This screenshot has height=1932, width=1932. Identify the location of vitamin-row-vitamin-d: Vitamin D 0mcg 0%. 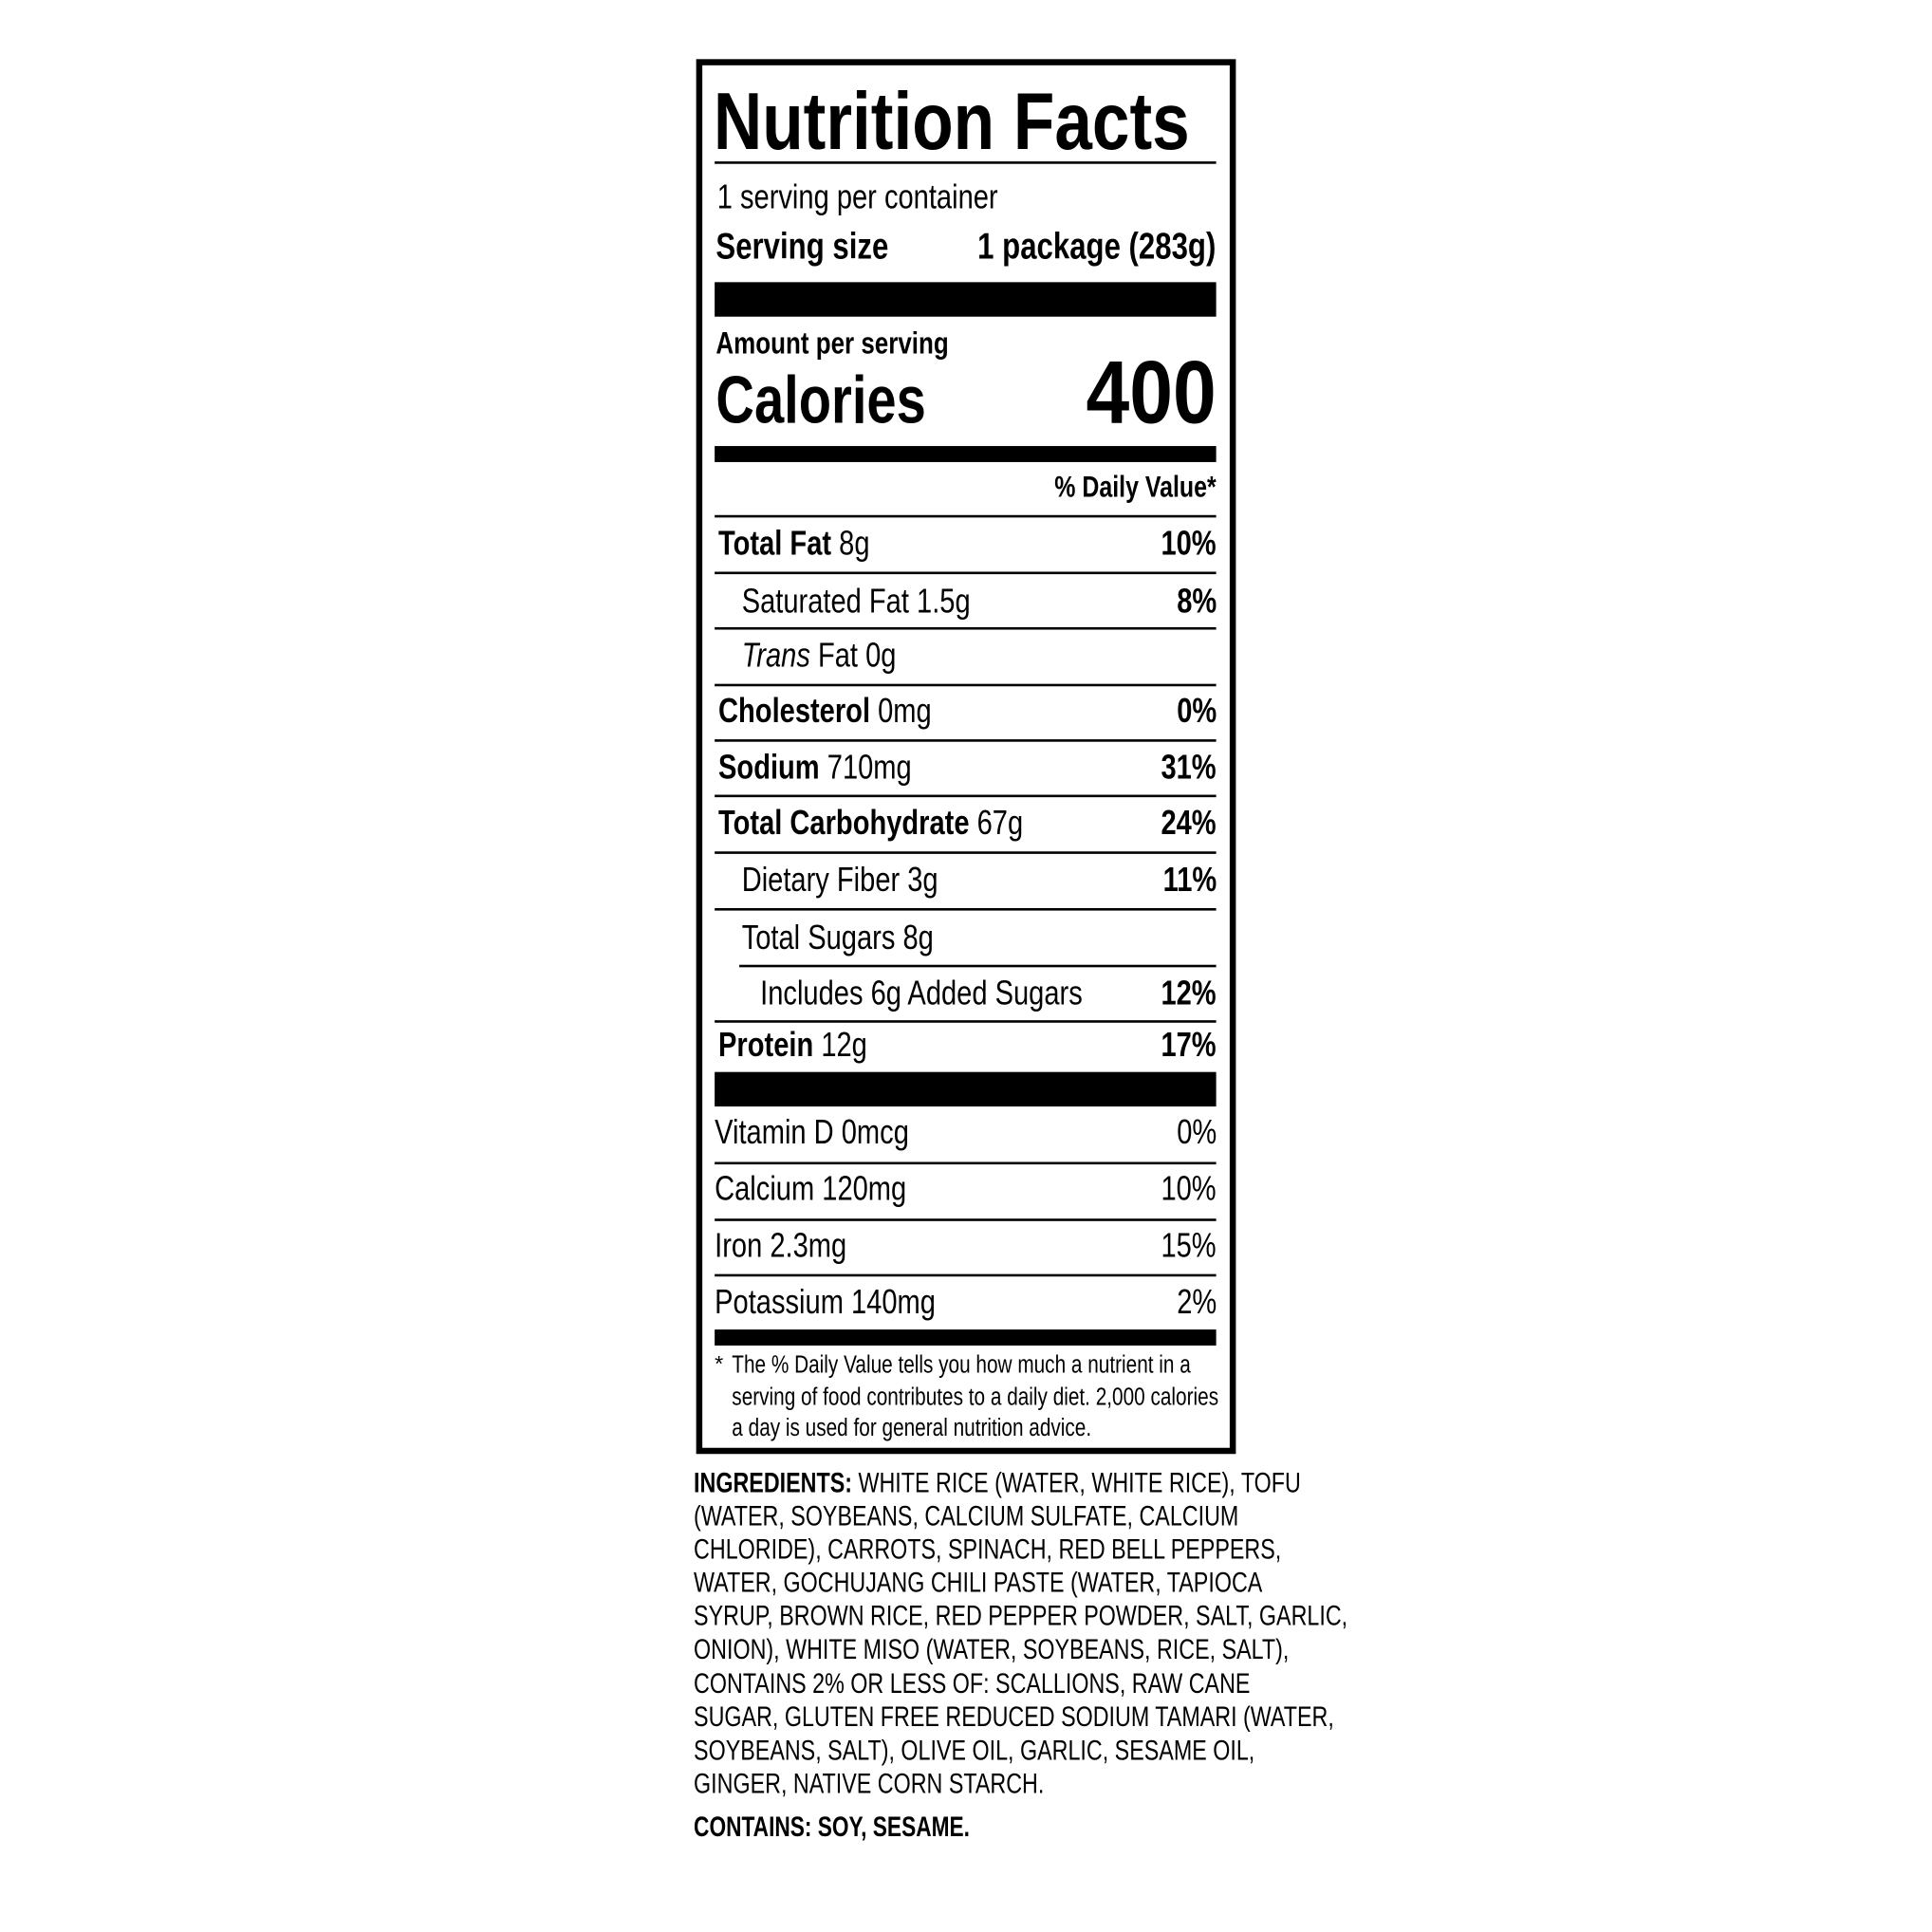
(966, 1131).